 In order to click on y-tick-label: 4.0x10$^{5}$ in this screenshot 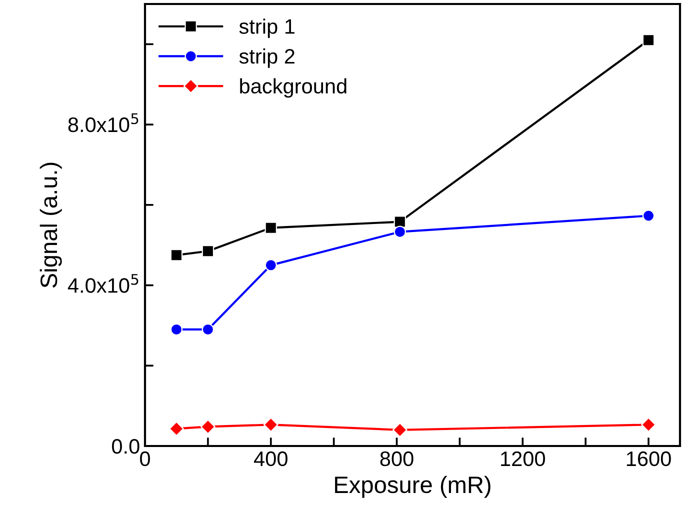, I will do `click(103, 283)`.